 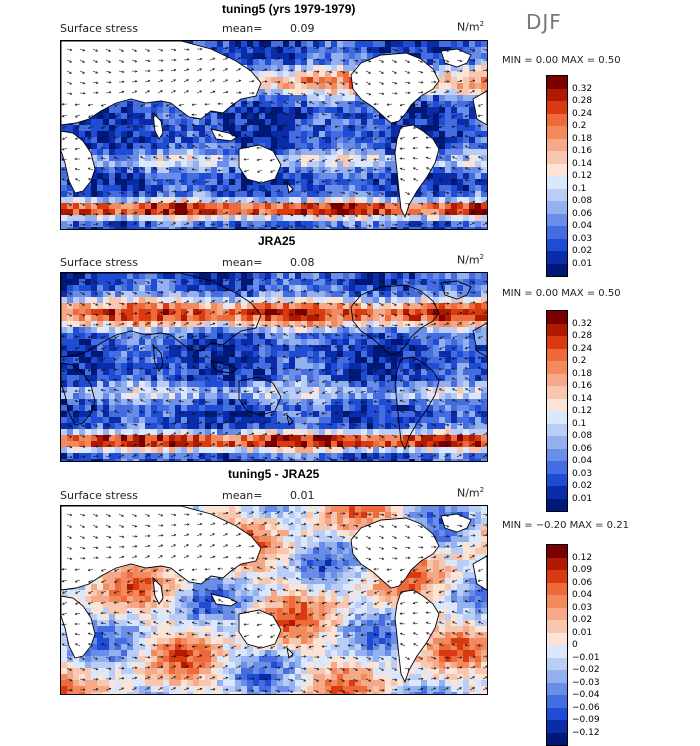 What do you see at coordinates (582, 114) in the screenshot?
I see `colorbar-tick-label: 0.24` at bounding box center [582, 114].